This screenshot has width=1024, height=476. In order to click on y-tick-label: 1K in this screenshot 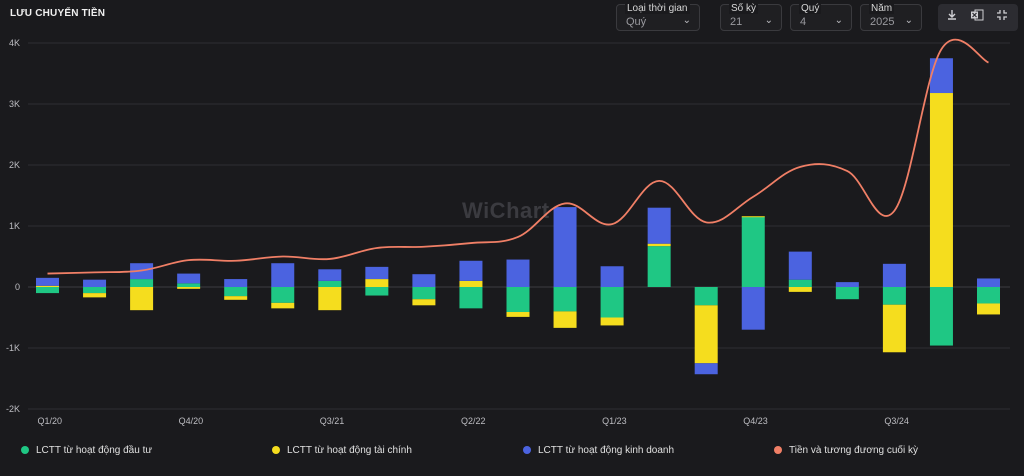, I will do `click(14, 226)`.